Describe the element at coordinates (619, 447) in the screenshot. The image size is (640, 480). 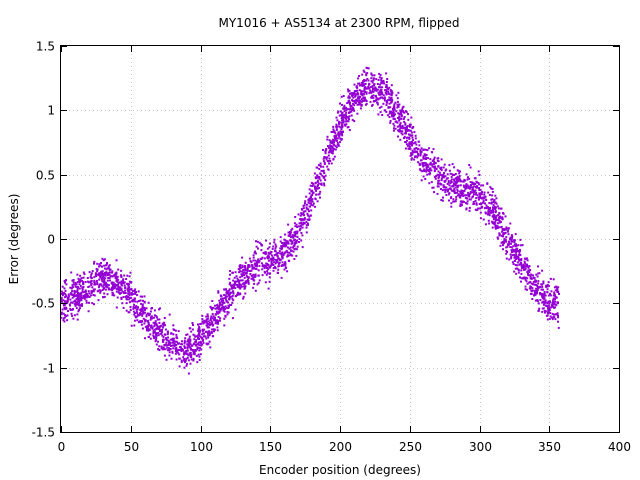
I see `x-tick-label: 400` at that location.